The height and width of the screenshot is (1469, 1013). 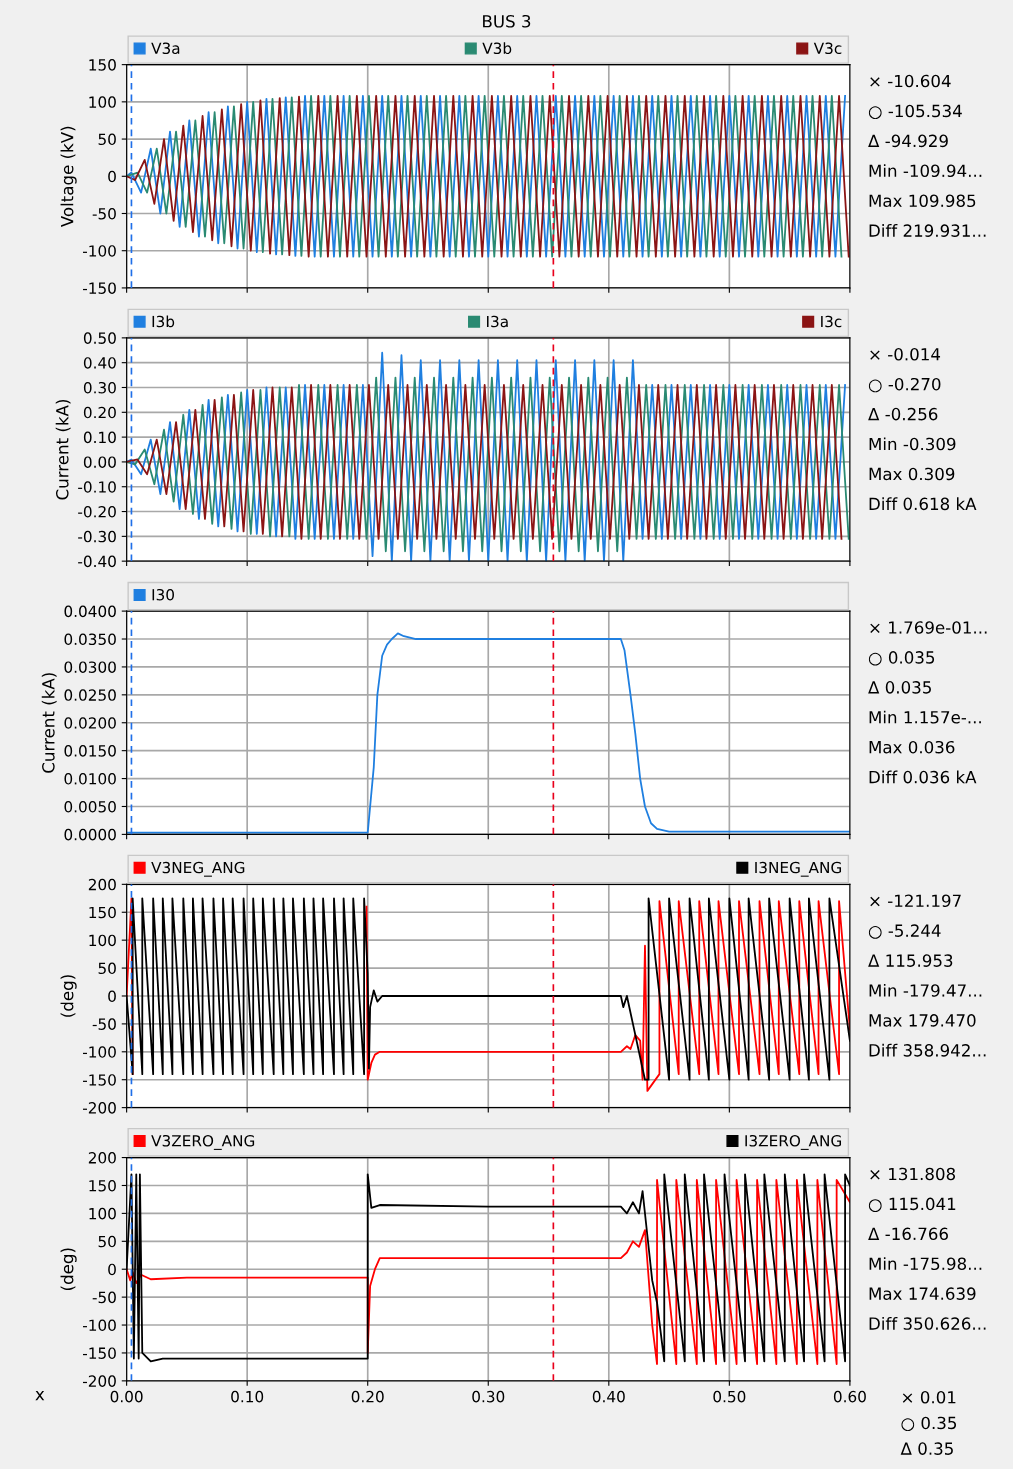 I want to click on y-tick-label: 0.0350, so click(x=90, y=639).